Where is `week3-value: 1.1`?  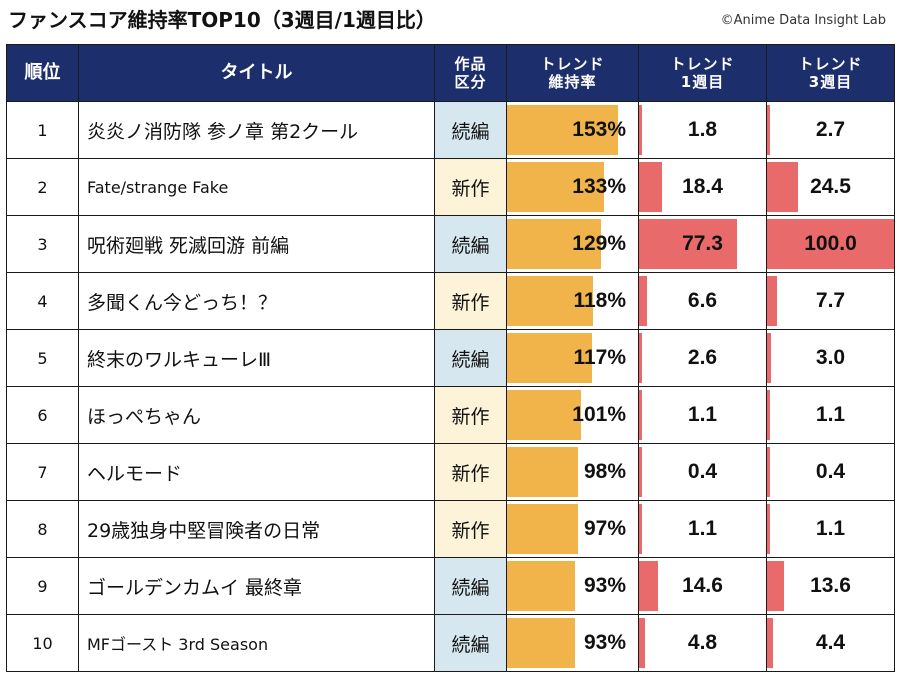 week3-value: 1.1 is located at coordinates (830, 528).